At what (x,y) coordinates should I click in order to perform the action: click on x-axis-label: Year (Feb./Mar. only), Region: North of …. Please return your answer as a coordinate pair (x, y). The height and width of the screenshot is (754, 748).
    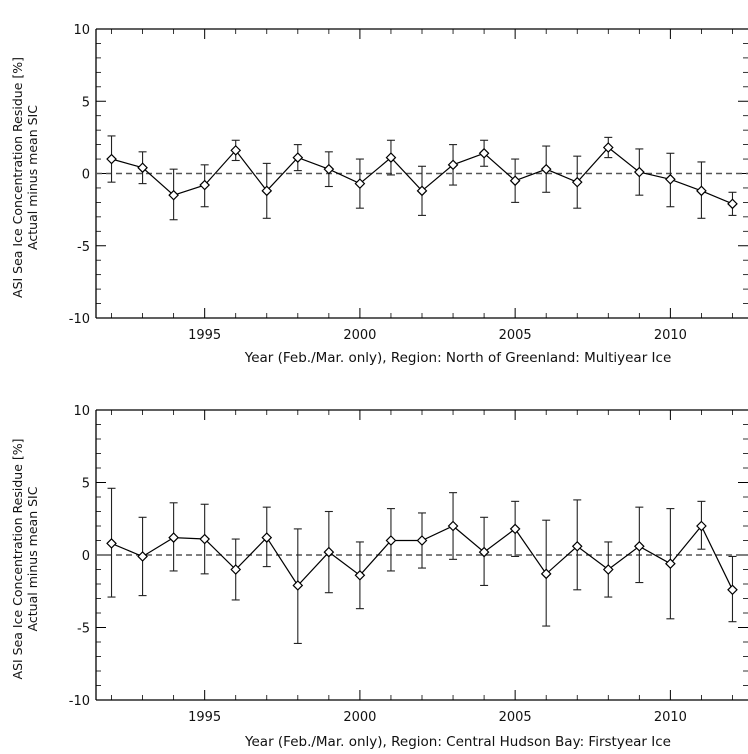
    Looking at the image, I should click on (458, 358).